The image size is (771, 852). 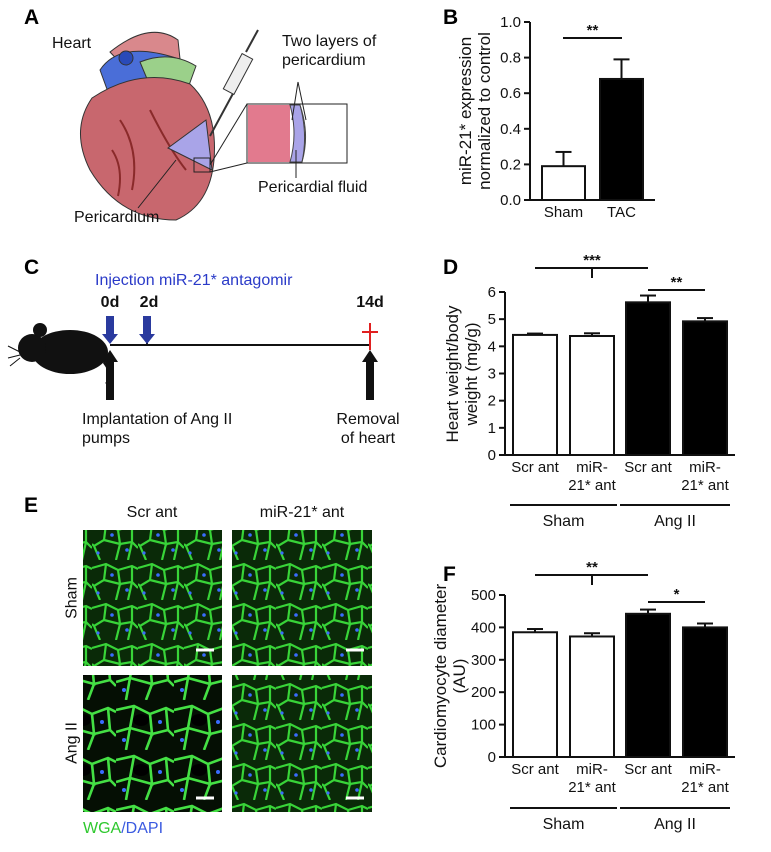 What do you see at coordinates (450, 676) in the screenshot?
I see `y-axis-label: Cardiomyocyte diameter (AU)` at bounding box center [450, 676].